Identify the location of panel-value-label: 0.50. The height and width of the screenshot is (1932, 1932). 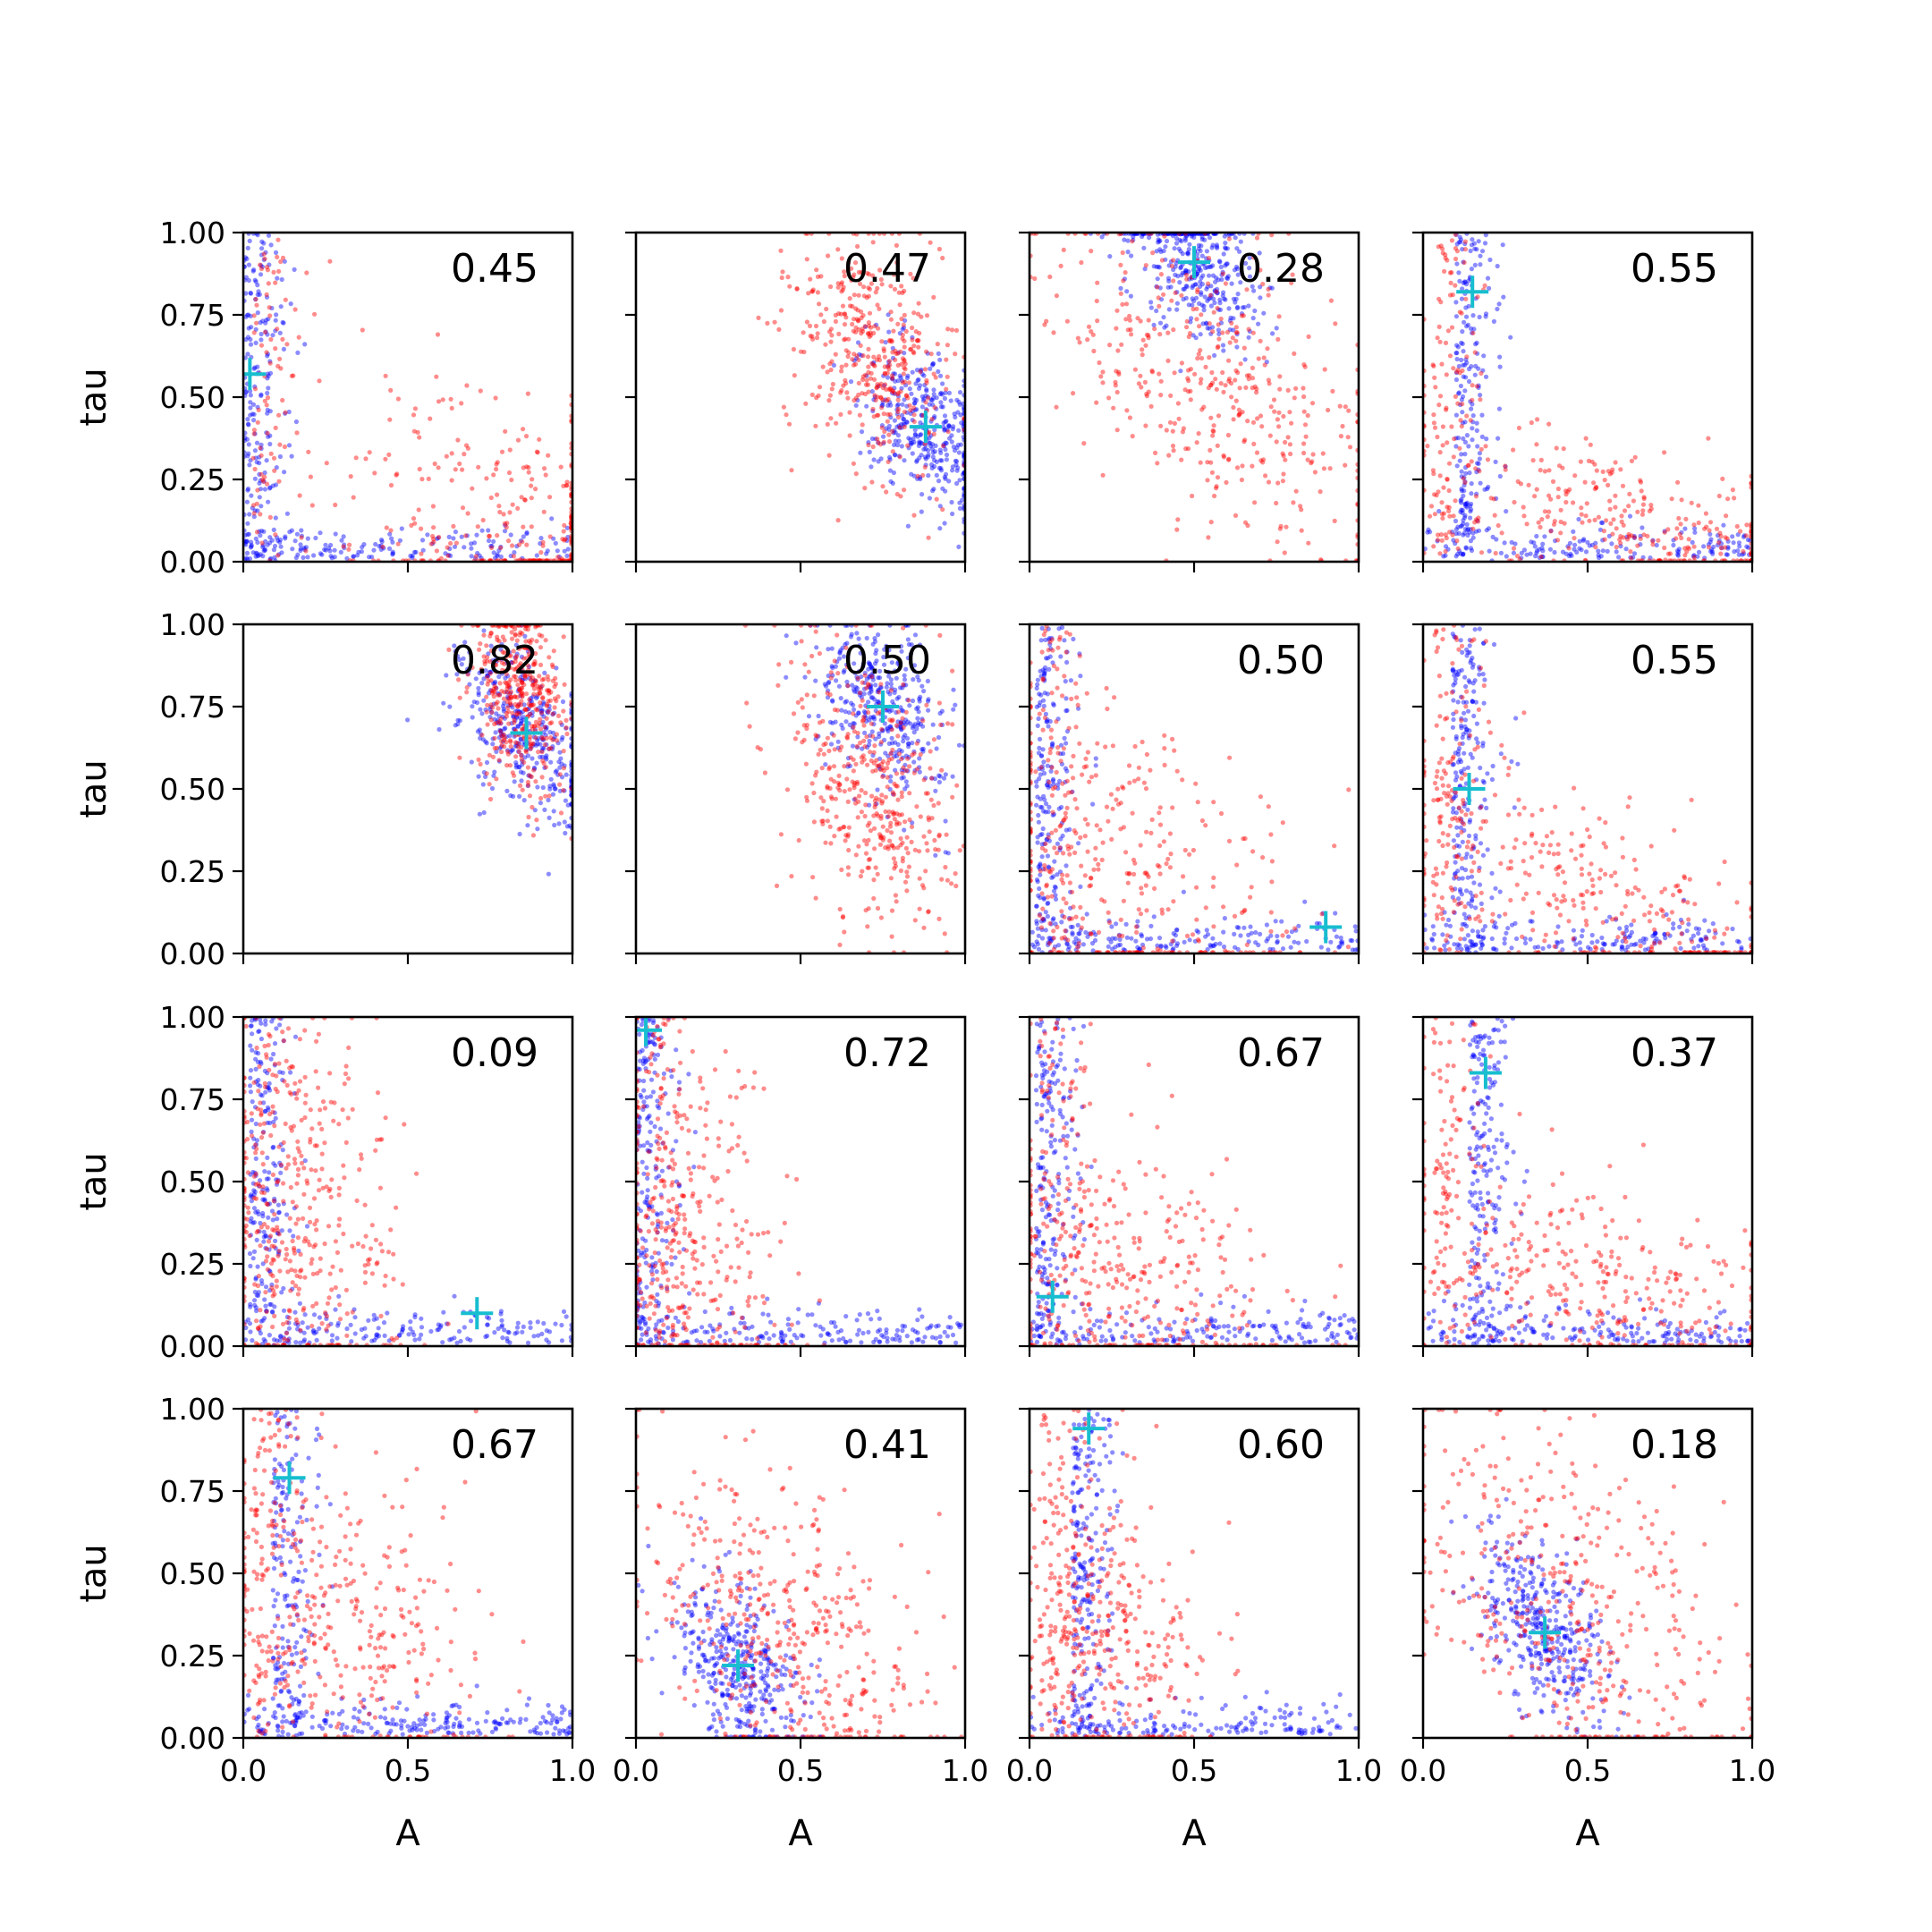
(887, 660).